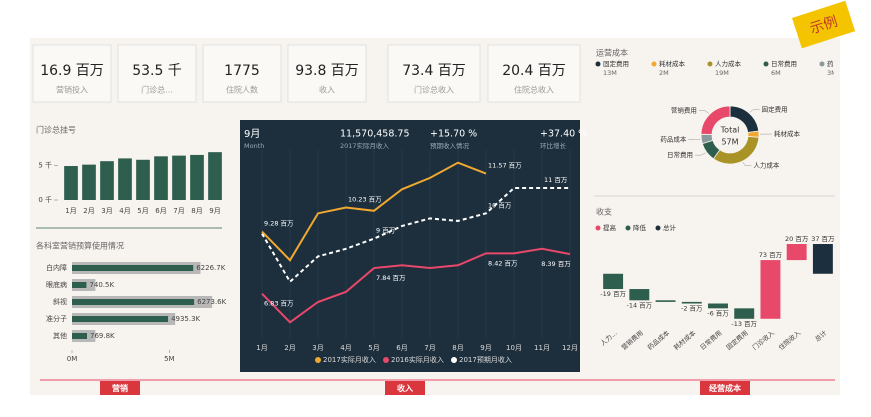 The height and width of the screenshot is (417, 871). What do you see at coordinates (485, 359) in the screenshot?
I see `legend-label: 2017预期月收入` at bounding box center [485, 359].